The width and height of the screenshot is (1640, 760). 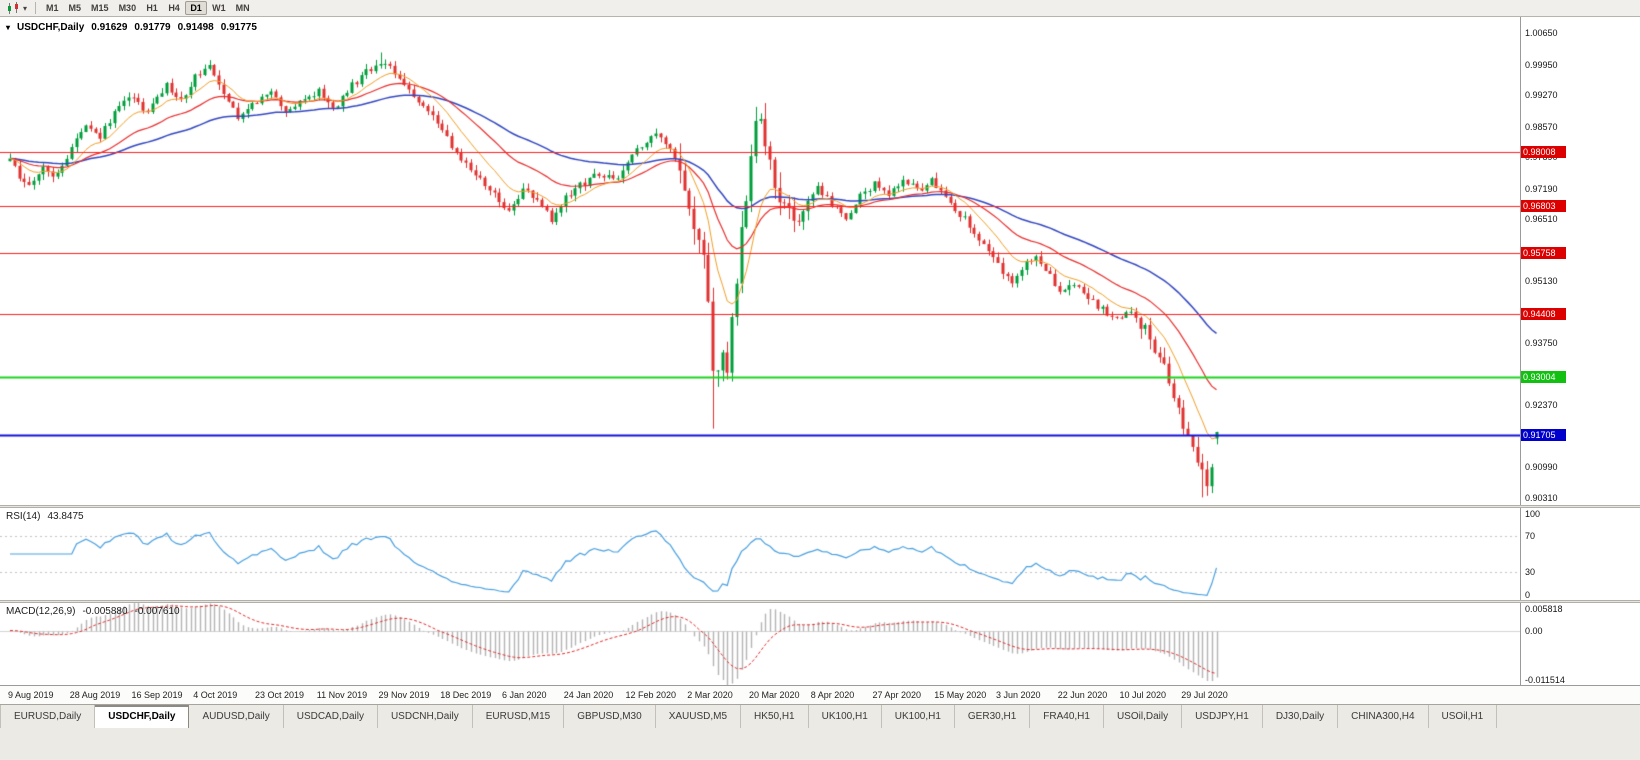 I want to click on chart-tab-eurusd-daily: EURUSD,Daily, so click(x=48, y=716).